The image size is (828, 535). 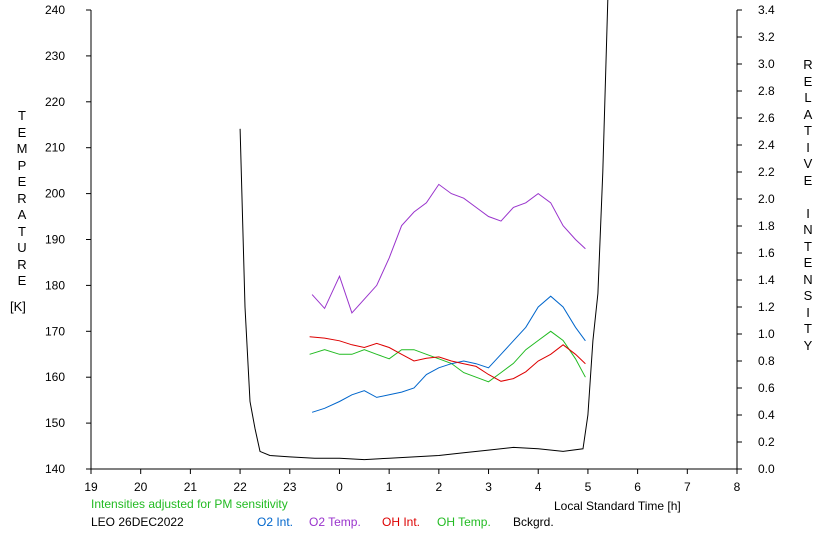 What do you see at coordinates (533, 522) in the screenshot?
I see `legend-bckgrd: Bckgrd.` at bounding box center [533, 522].